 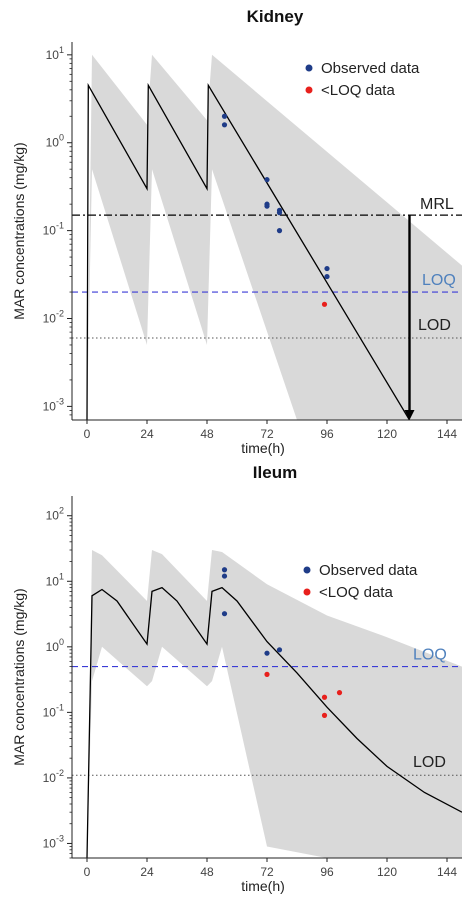 What do you see at coordinates (275, 16) in the screenshot?
I see `chart-title: Kidney` at bounding box center [275, 16].